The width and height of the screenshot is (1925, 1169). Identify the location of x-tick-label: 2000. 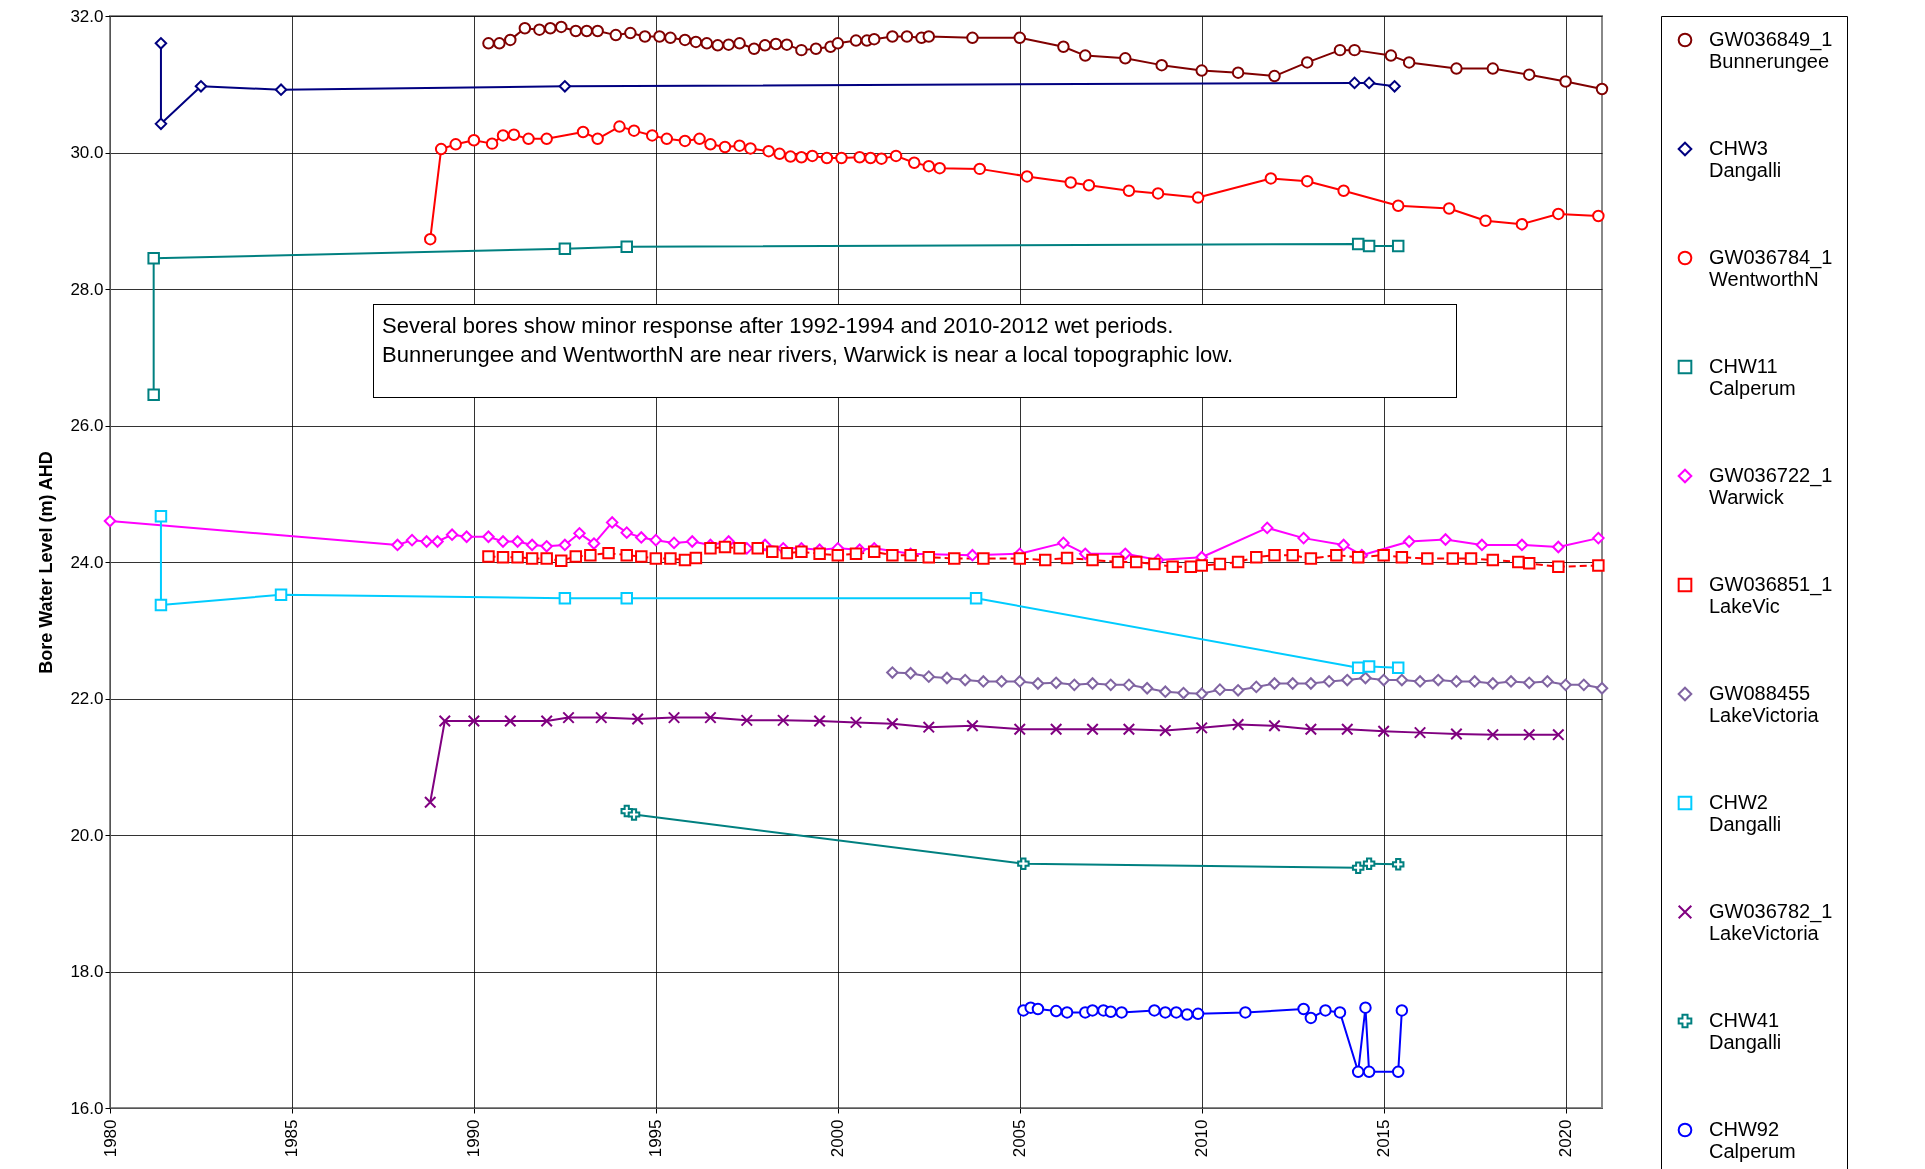
(838, 1138).